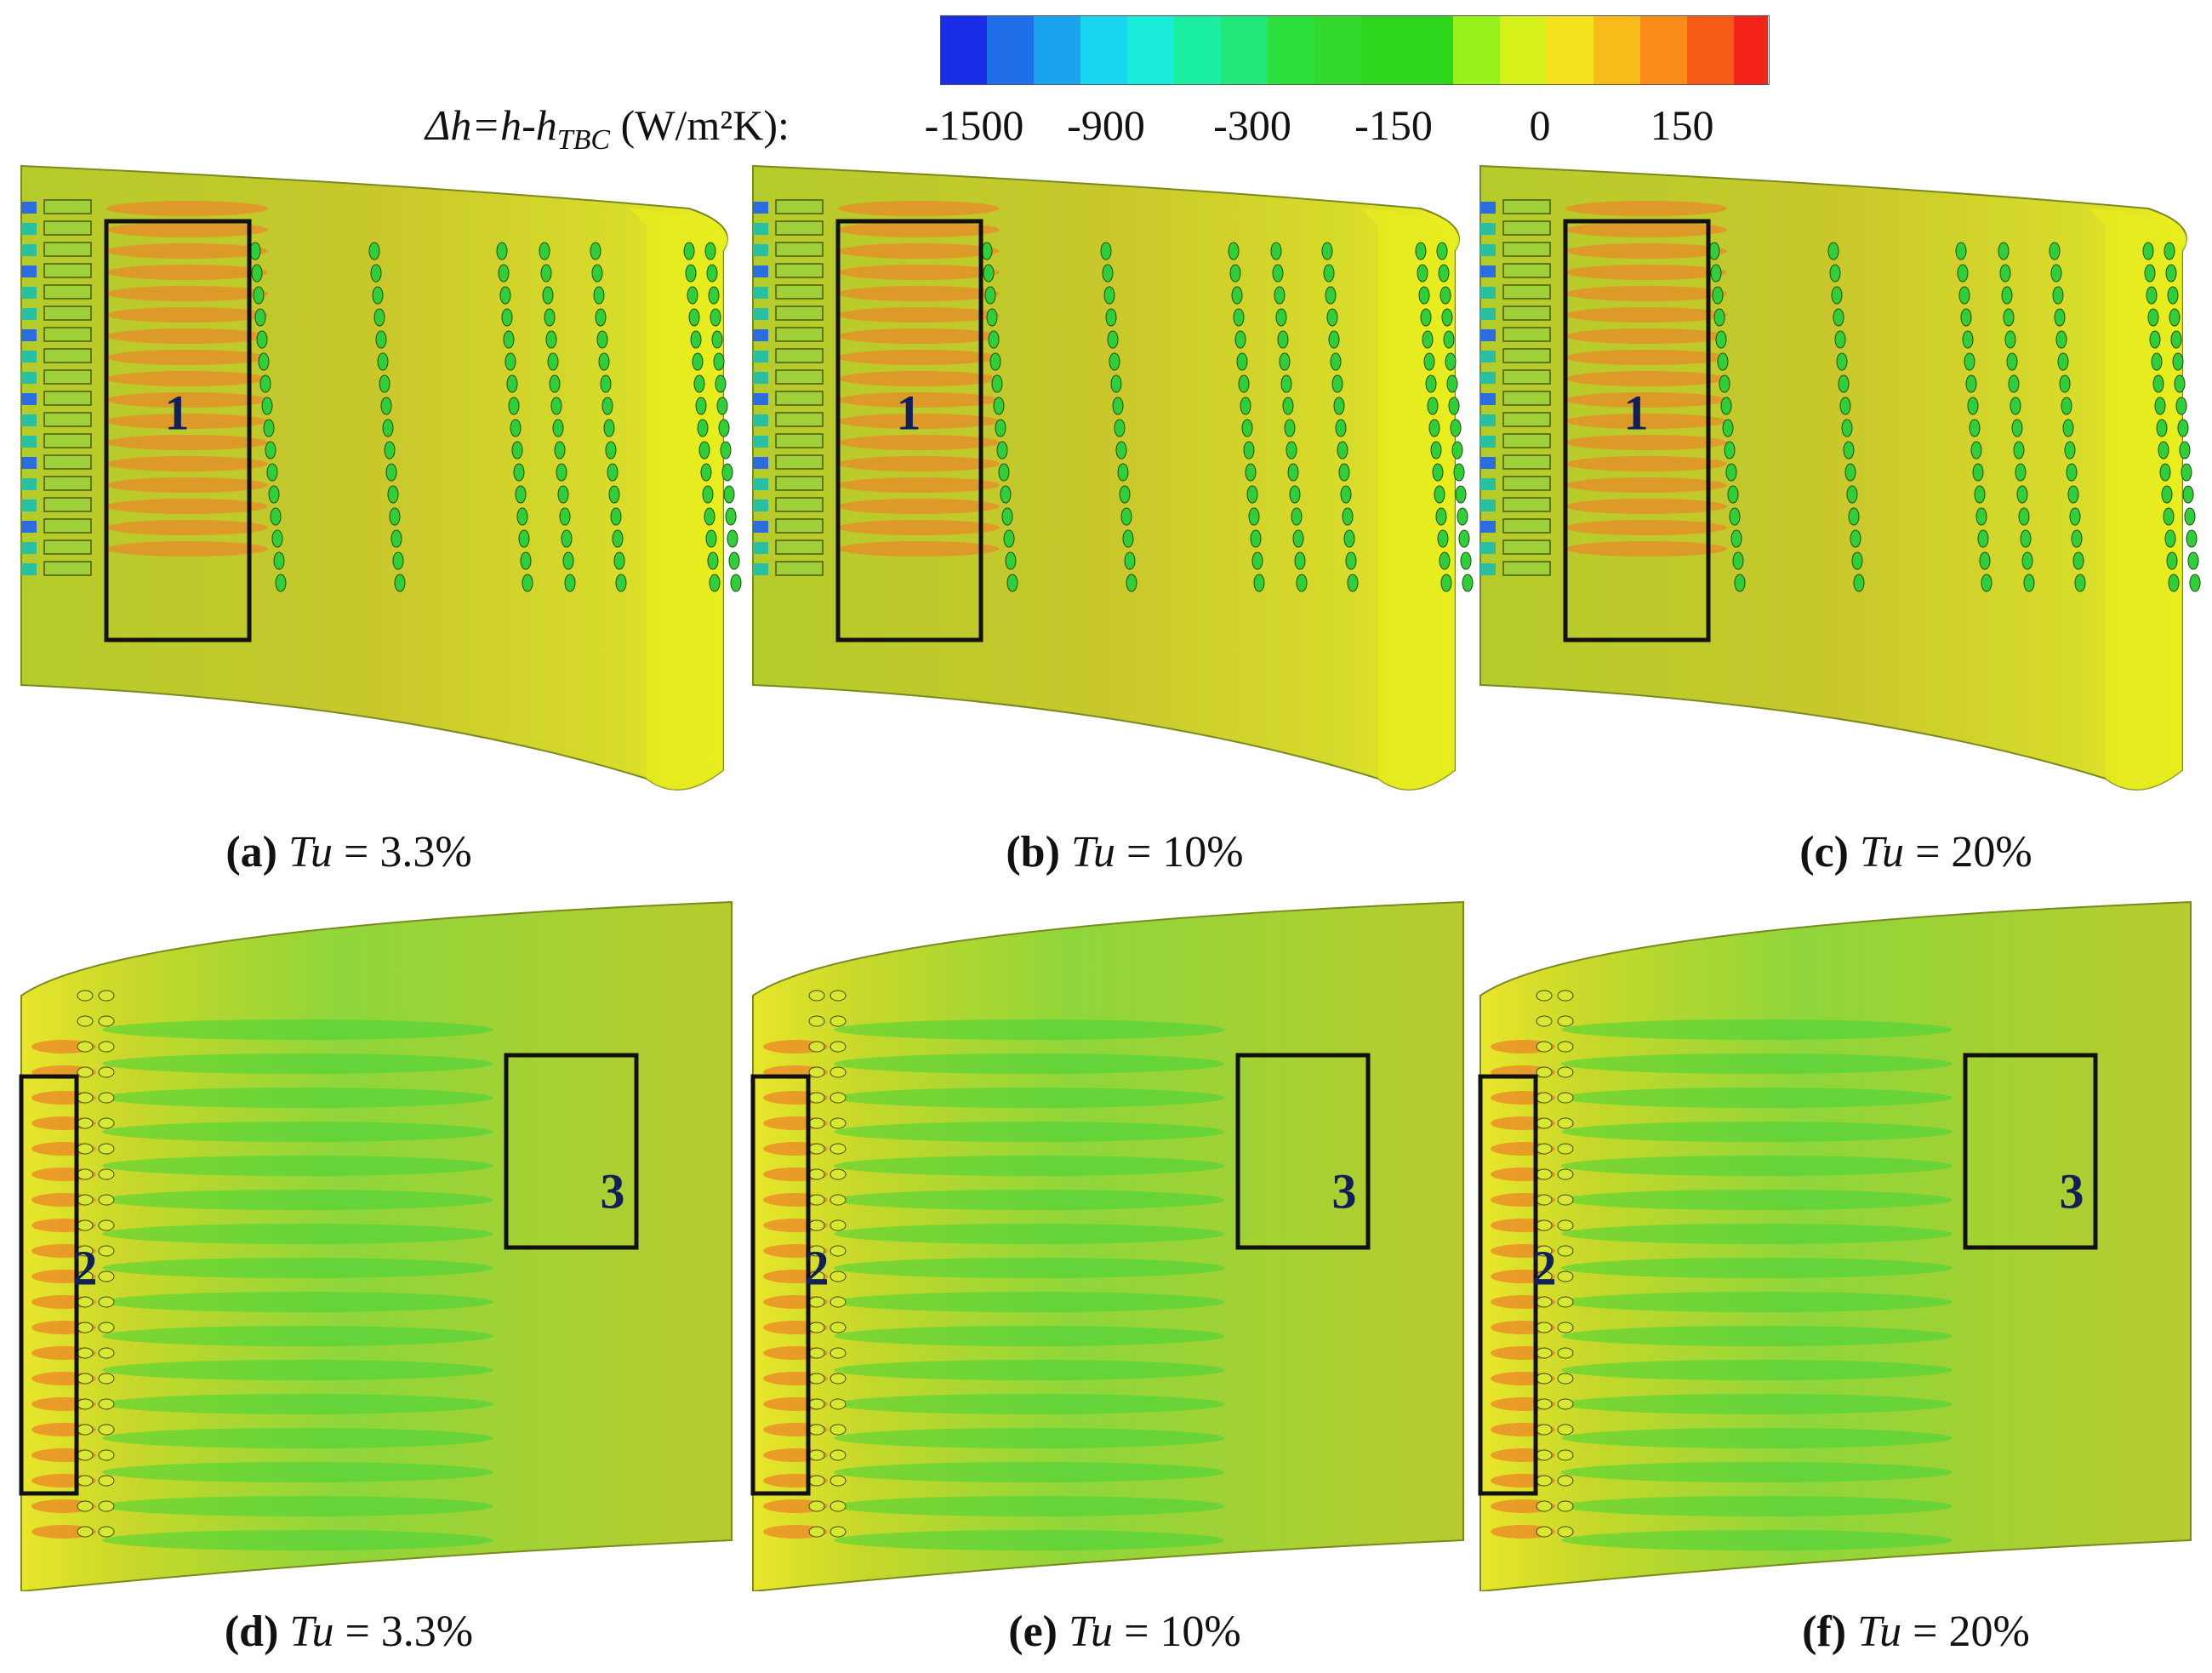  Describe the element at coordinates (348, 852) in the screenshot. I see `caption-a: (a) Tu = 3.3%` at that location.